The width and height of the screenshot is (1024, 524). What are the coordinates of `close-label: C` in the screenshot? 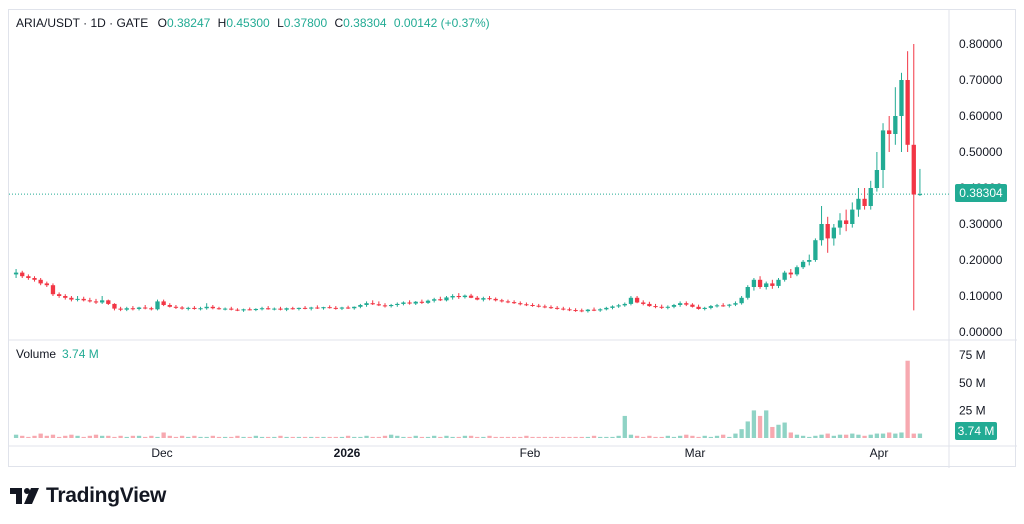 It's located at (339, 23).